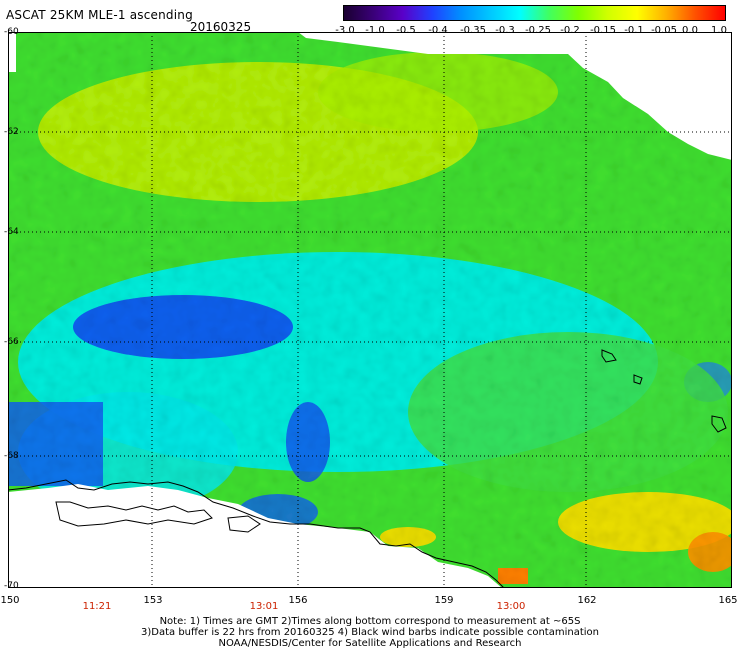  I want to click on colorbar-label: -0.05, so click(664, 30).